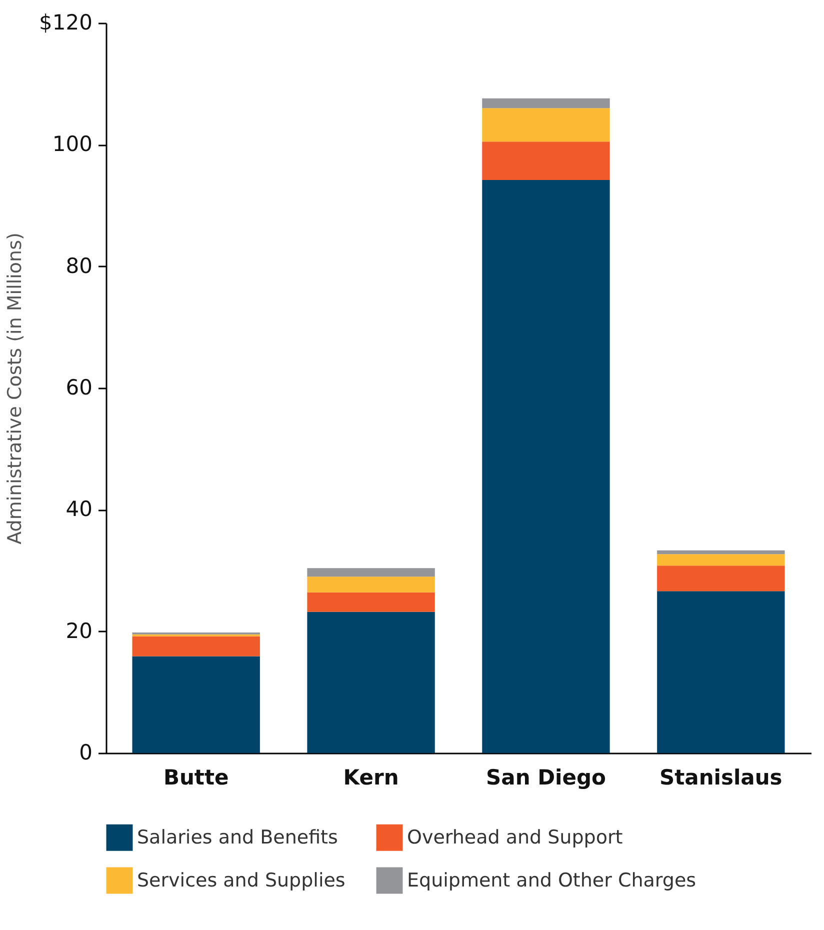 The height and width of the screenshot is (930, 824). I want to click on y-tick-label: 0, so click(85, 752).